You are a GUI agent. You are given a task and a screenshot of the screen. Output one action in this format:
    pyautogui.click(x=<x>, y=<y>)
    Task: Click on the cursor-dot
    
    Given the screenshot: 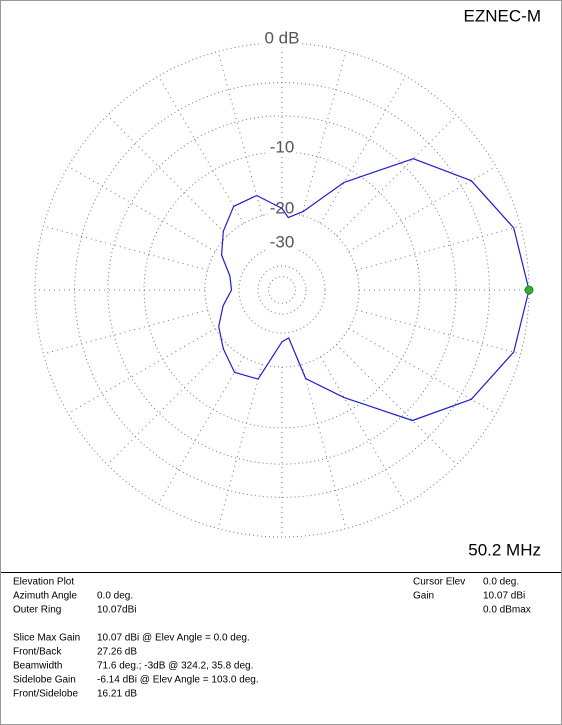 What is the action you would take?
    pyautogui.click(x=529, y=290)
    